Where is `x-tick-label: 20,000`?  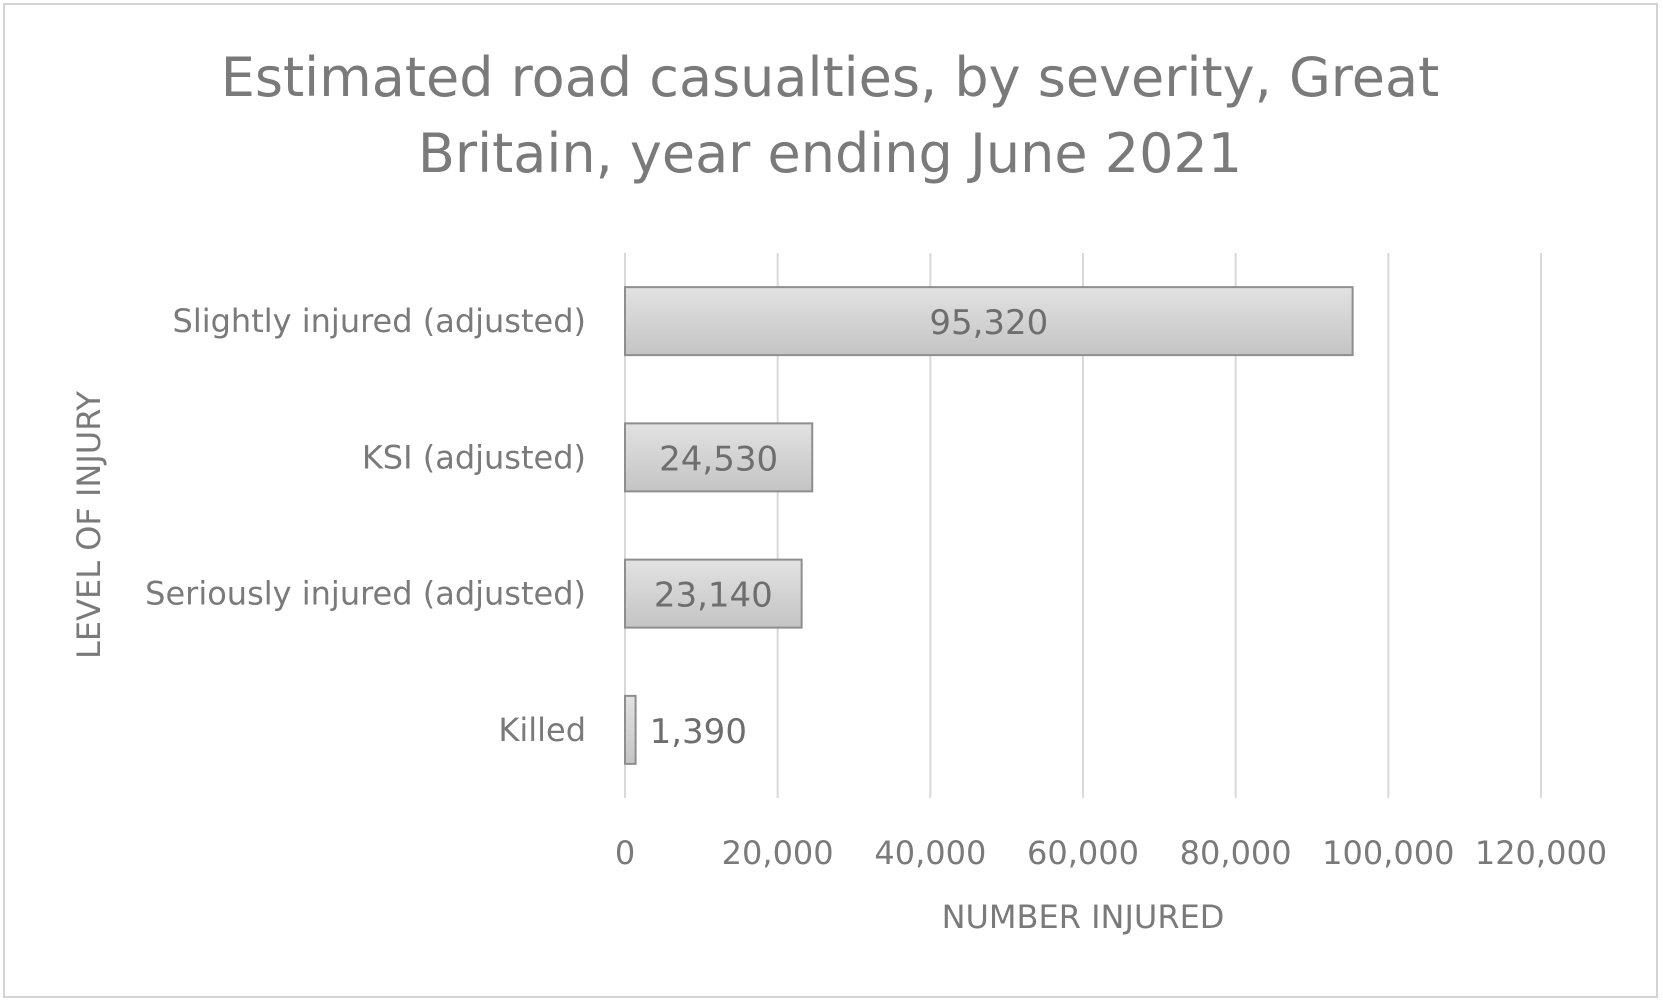 x-tick-label: 20,000 is located at coordinates (778, 853).